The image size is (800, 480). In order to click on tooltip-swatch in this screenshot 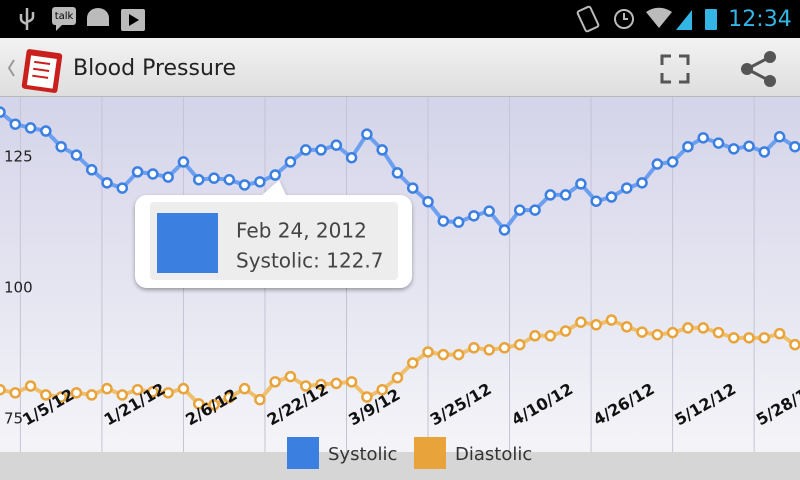, I will do `click(187, 243)`.